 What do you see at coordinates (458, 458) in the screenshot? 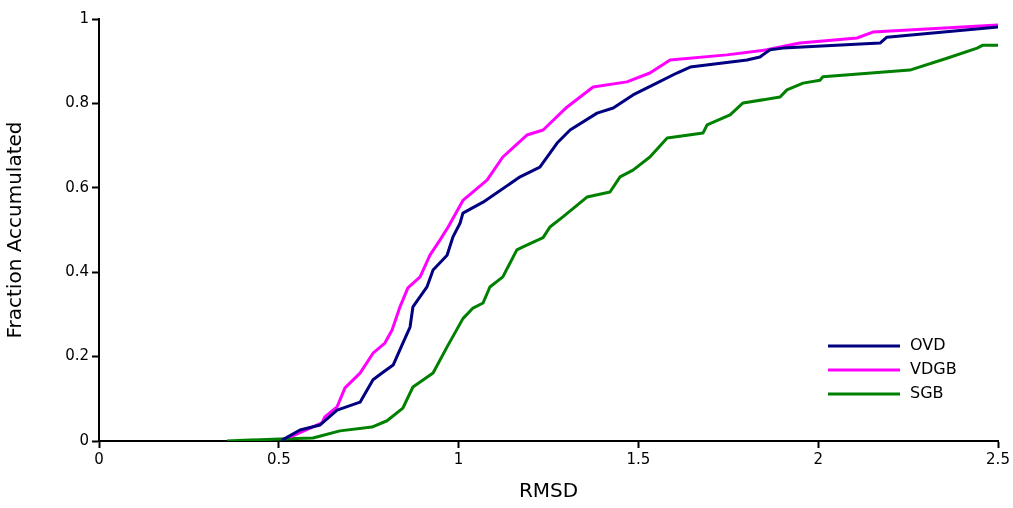
I see `x-tick-label: 1` at bounding box center [458, 458].